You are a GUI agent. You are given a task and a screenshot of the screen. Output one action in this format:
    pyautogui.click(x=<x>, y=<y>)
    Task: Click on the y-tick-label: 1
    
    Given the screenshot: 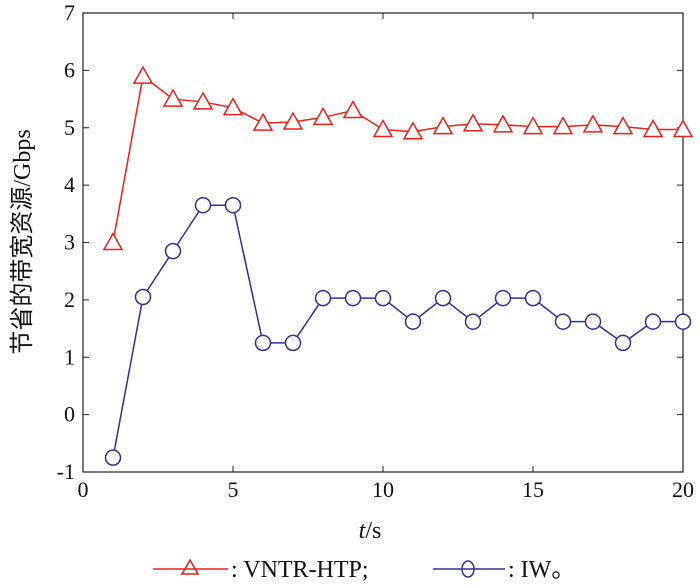 What is the action you would take?
    pyautogui.click(x=69, y=356)
    